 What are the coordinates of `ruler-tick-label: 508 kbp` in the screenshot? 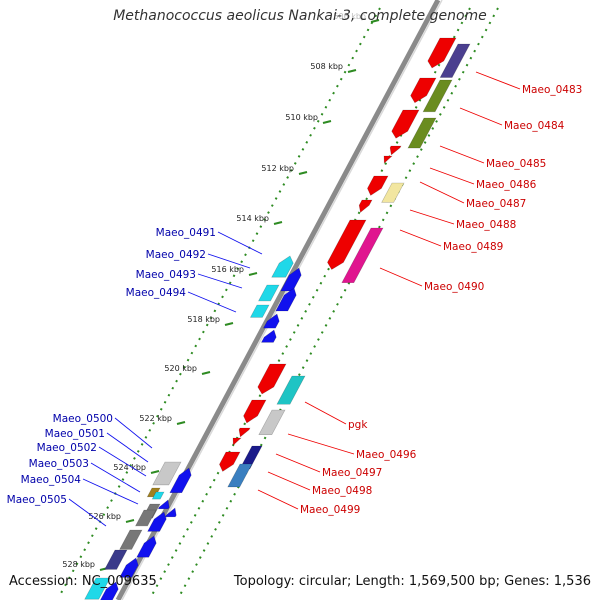 It's located at (326, 66).